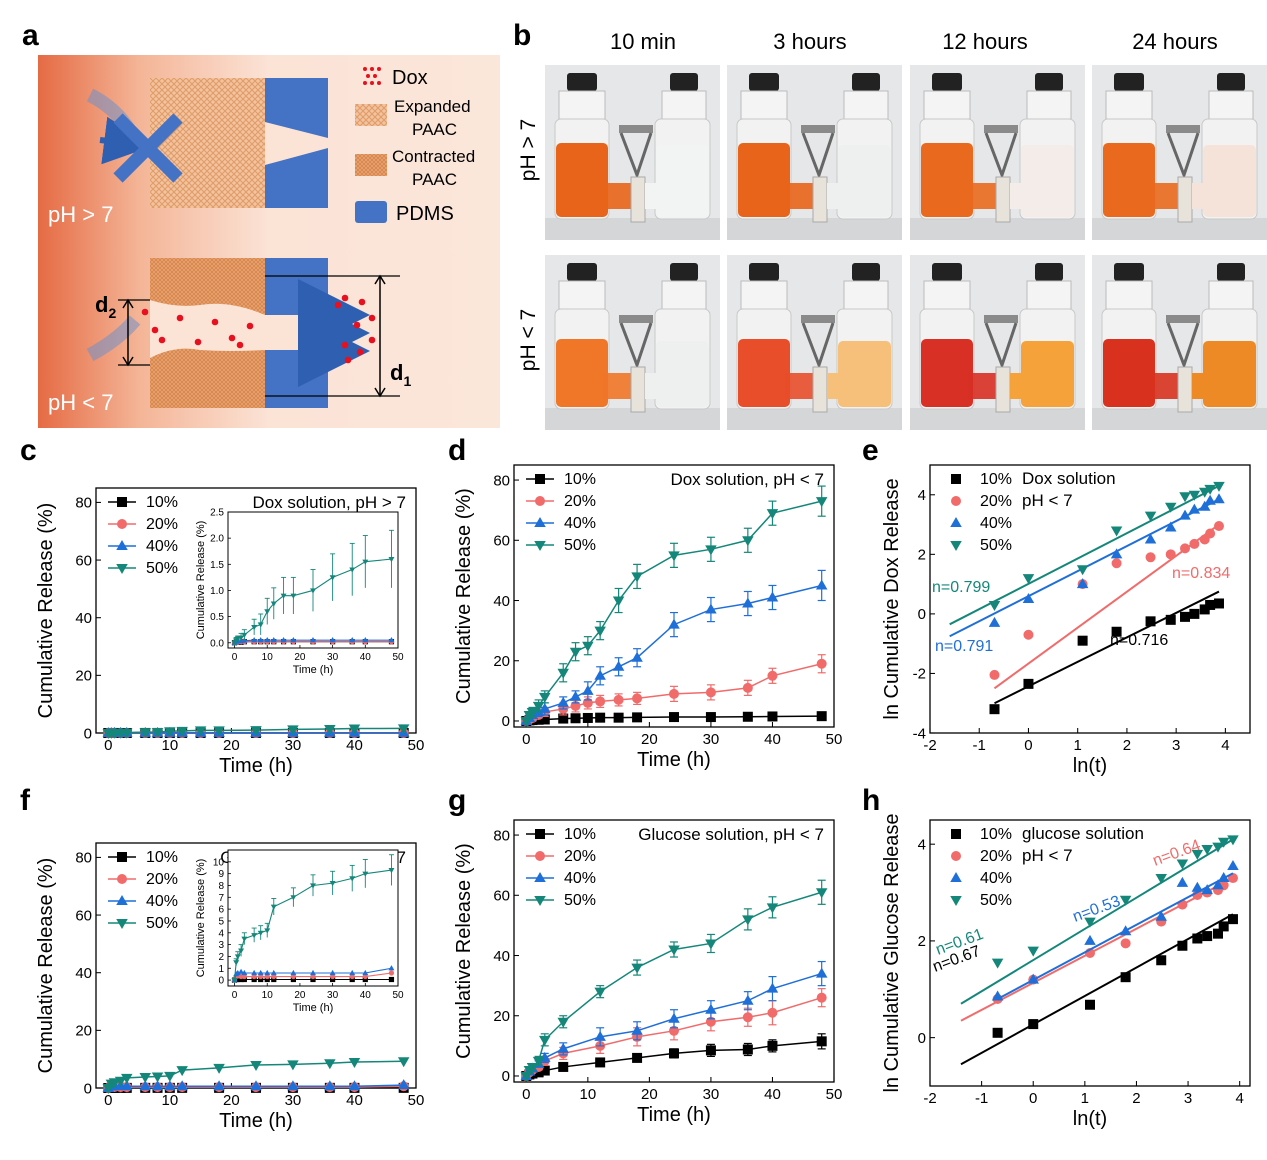 The height and width of the screenshot is (1160, 1267). I want to click on legend-label: 40%, so click(996, 878).